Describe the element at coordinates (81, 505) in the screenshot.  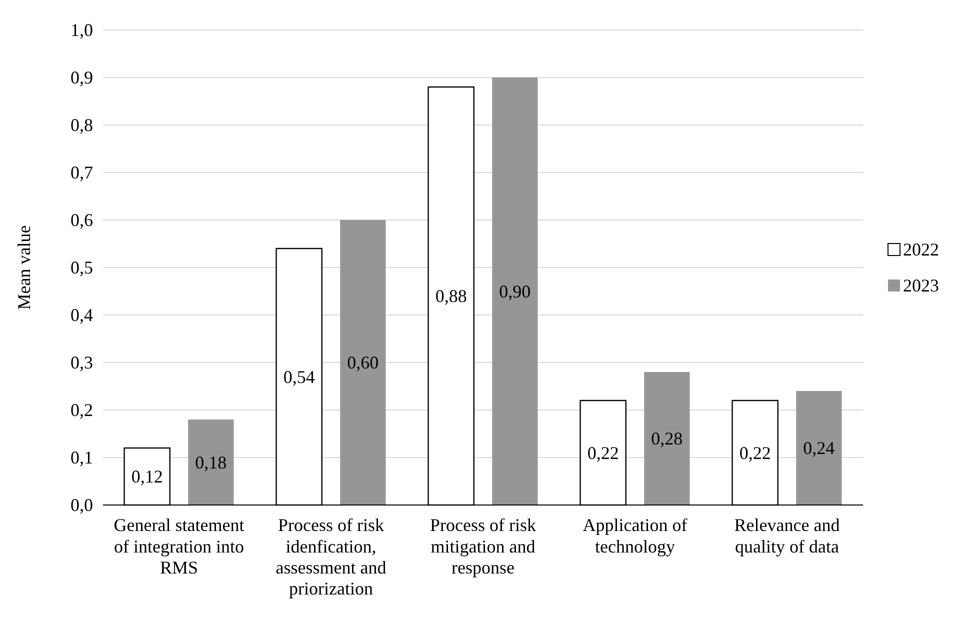
I see `y-tick-label: 0,0` at that location.